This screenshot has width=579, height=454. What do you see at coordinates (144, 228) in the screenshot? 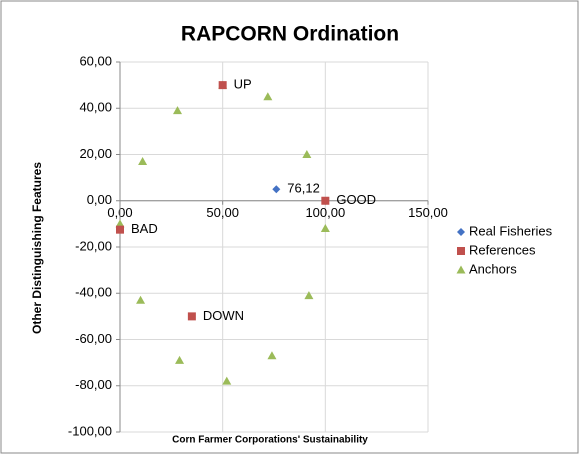
I see `point-label: BAD` at bounding box center [144, 228].